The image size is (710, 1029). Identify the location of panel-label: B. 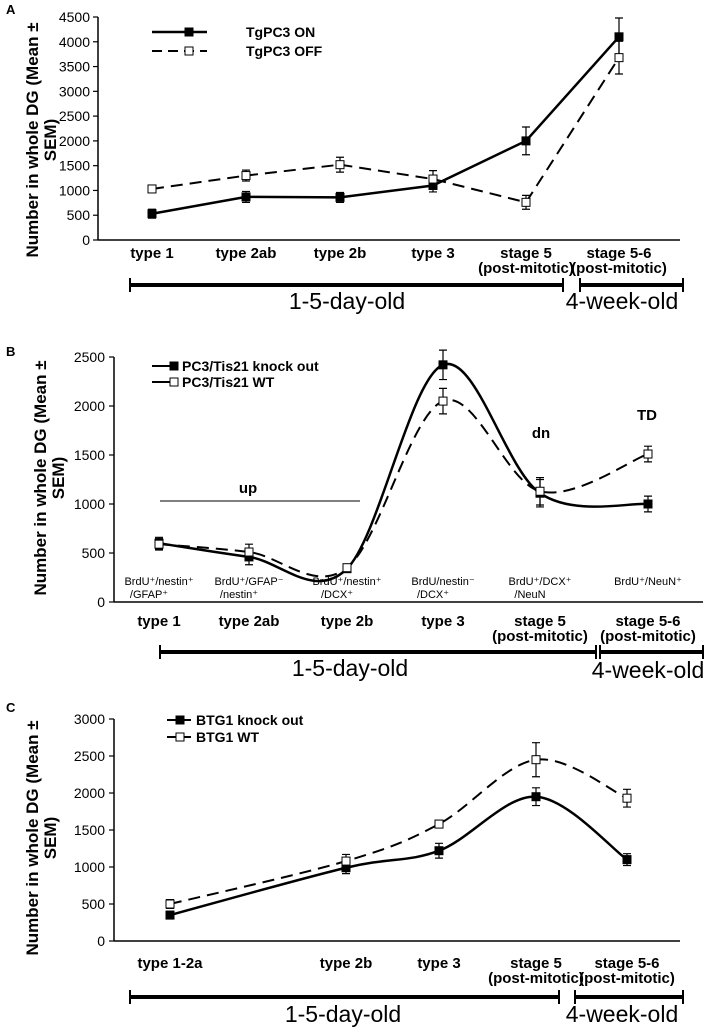
(10, 351).